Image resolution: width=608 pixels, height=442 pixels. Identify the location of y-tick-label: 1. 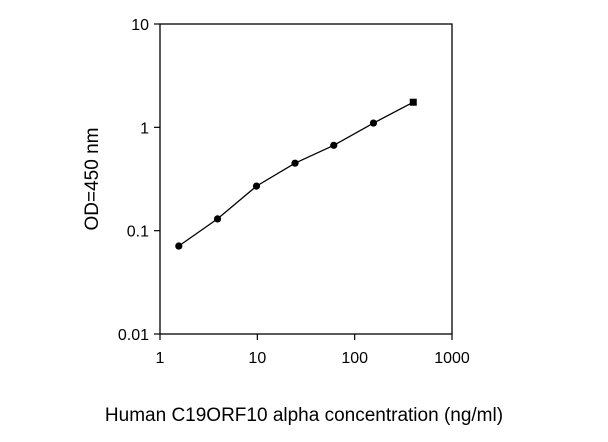
(144, 128).